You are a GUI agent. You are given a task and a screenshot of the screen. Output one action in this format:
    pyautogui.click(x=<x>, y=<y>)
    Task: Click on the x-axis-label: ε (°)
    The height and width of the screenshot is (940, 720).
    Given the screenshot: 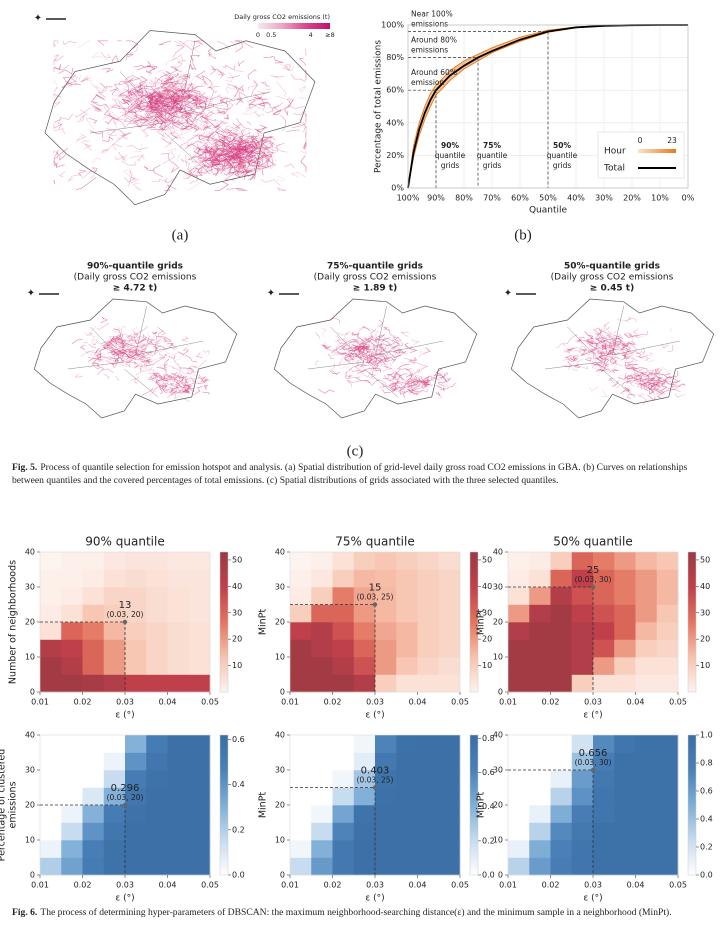 What is the action you would take?
    pyautogui.click(x=374, y=899)
    